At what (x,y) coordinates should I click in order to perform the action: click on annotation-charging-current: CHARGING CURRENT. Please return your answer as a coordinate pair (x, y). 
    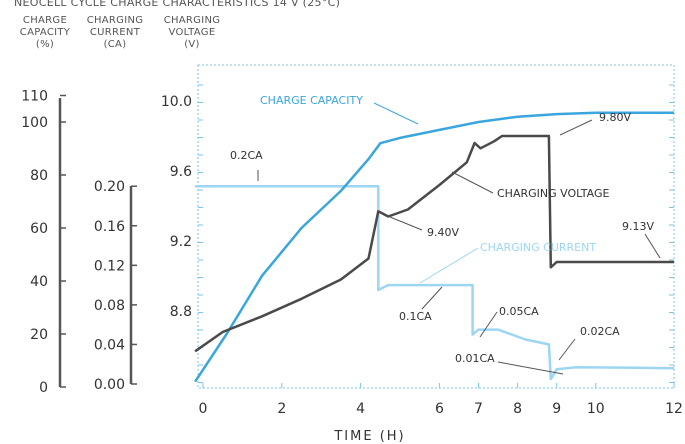
    Looking at the image, I should click on (538, 247).